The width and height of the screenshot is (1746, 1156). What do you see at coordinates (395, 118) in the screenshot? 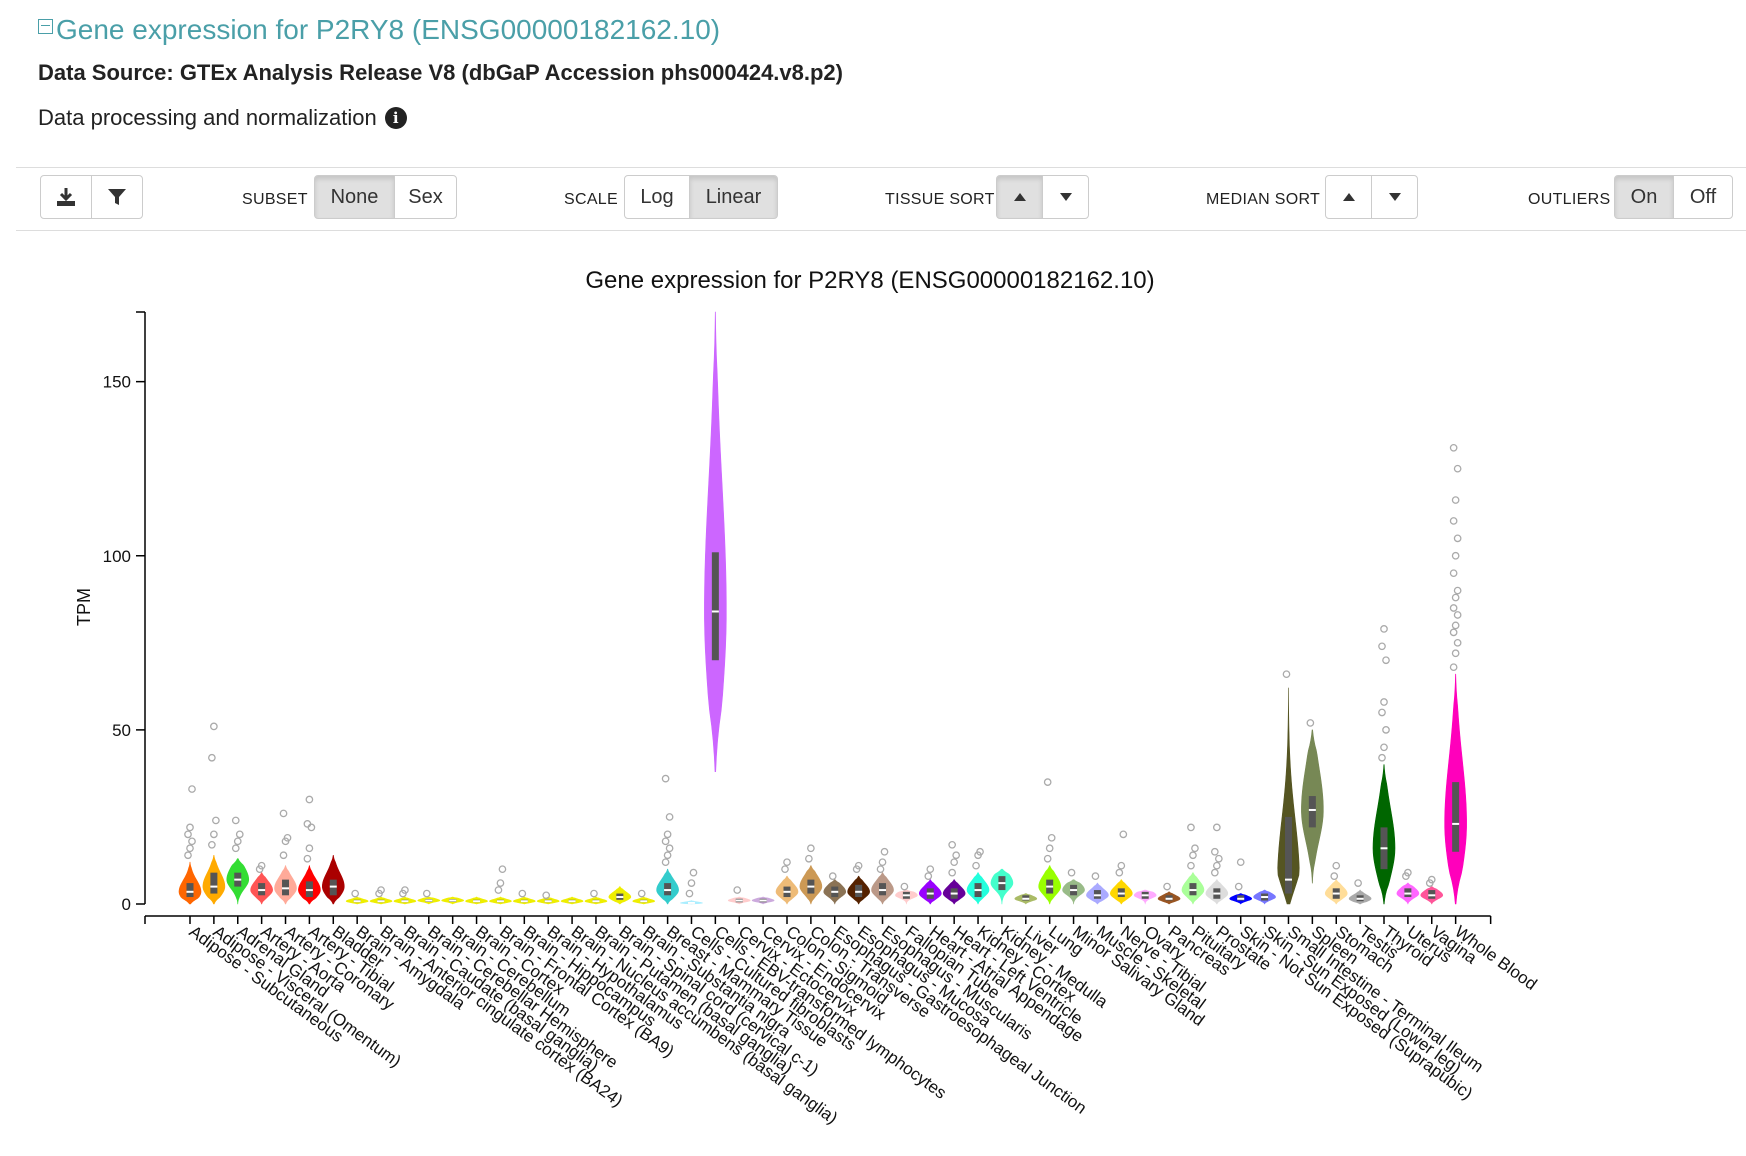
I see `info-icon: i` at bounding box center [395, 118].